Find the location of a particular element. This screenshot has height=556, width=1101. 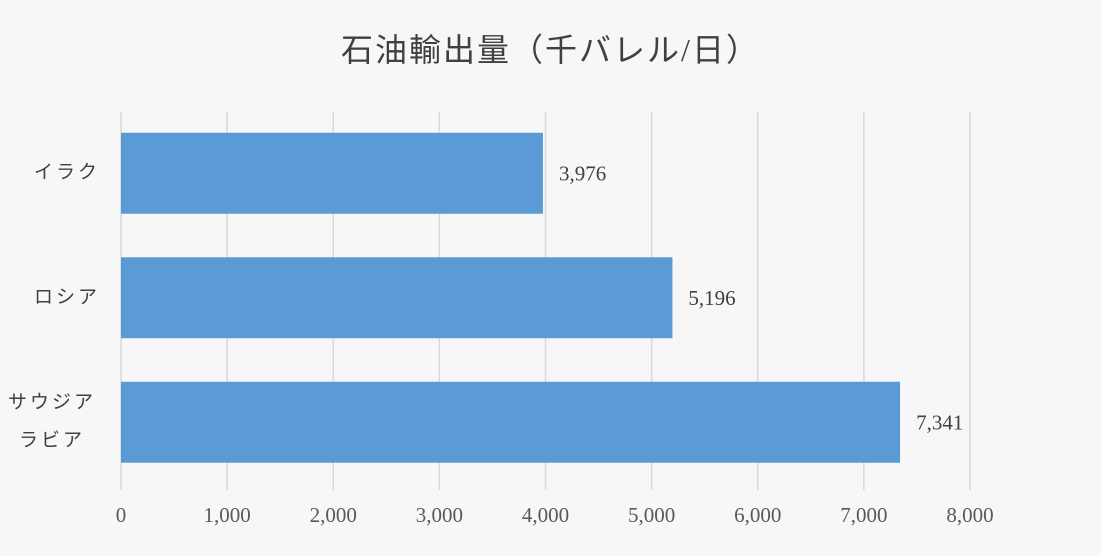

category-label-3: サウジアラビア is located at coordinates (51, 422).